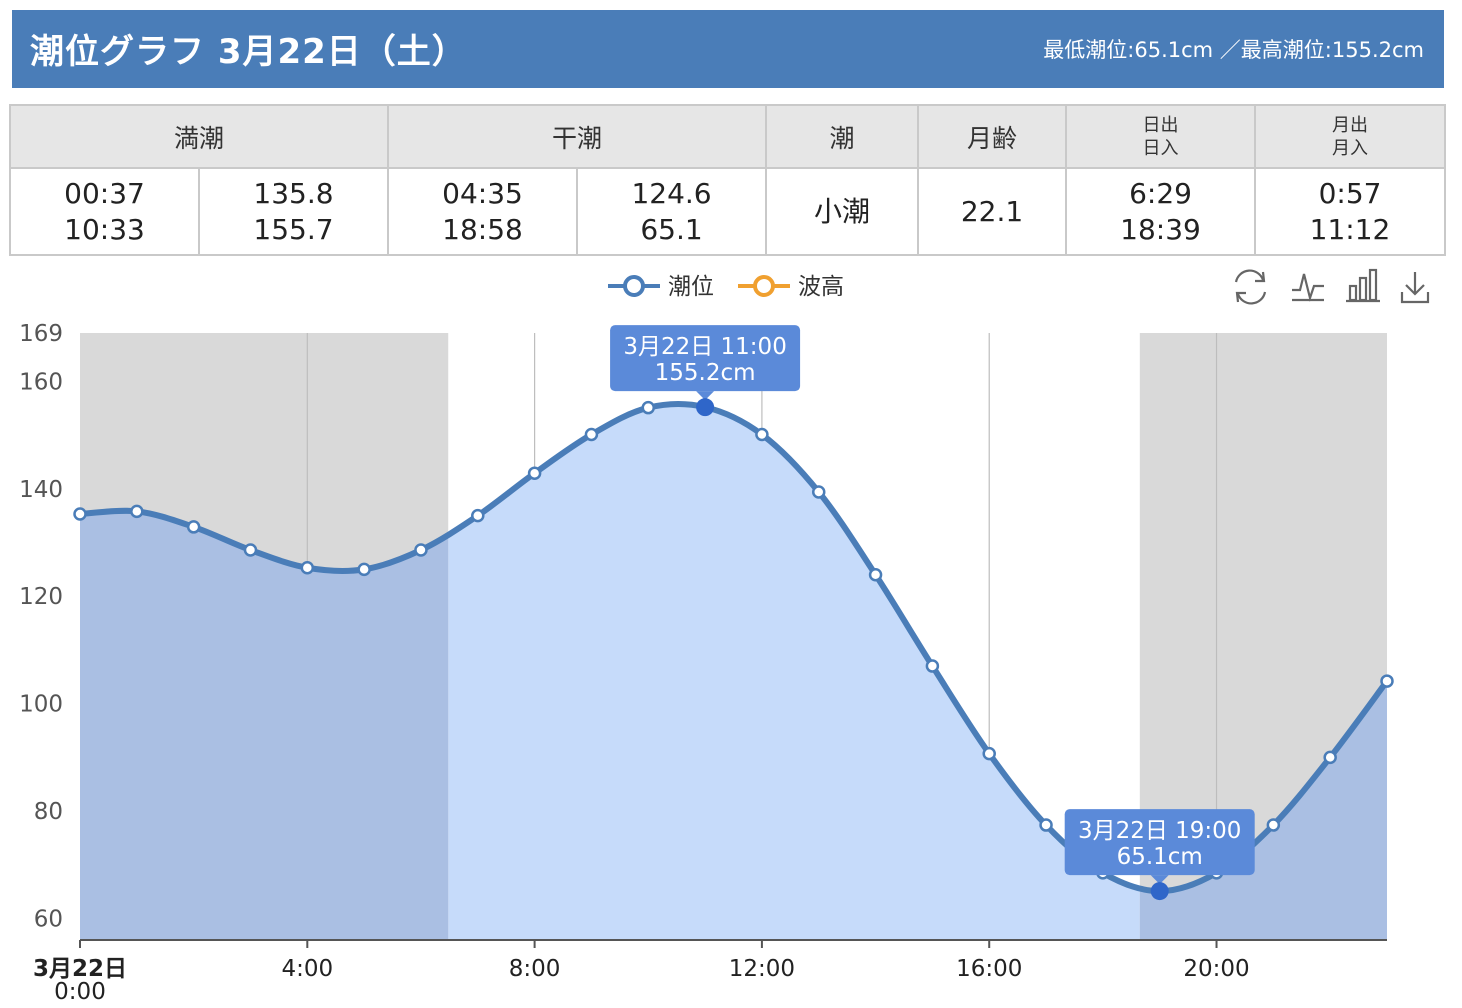 Image resolution: width=1462 pixels, height=1008 pixels. Describe the element at coordinates (293, 229) in the screenshot. I see `high-level-2: 155.7` at that location.